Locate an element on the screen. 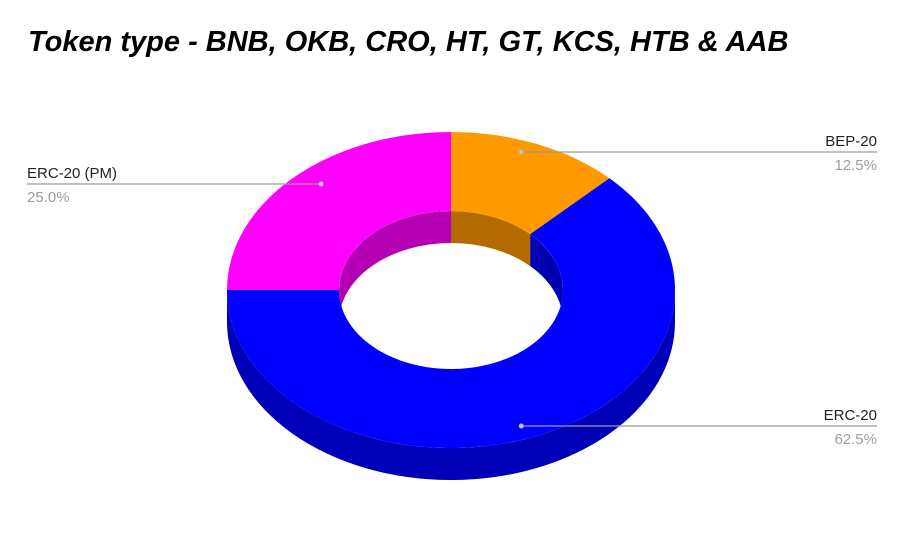  slice-inner-wall-erc-20-pm is located at coordinates (395, 266).